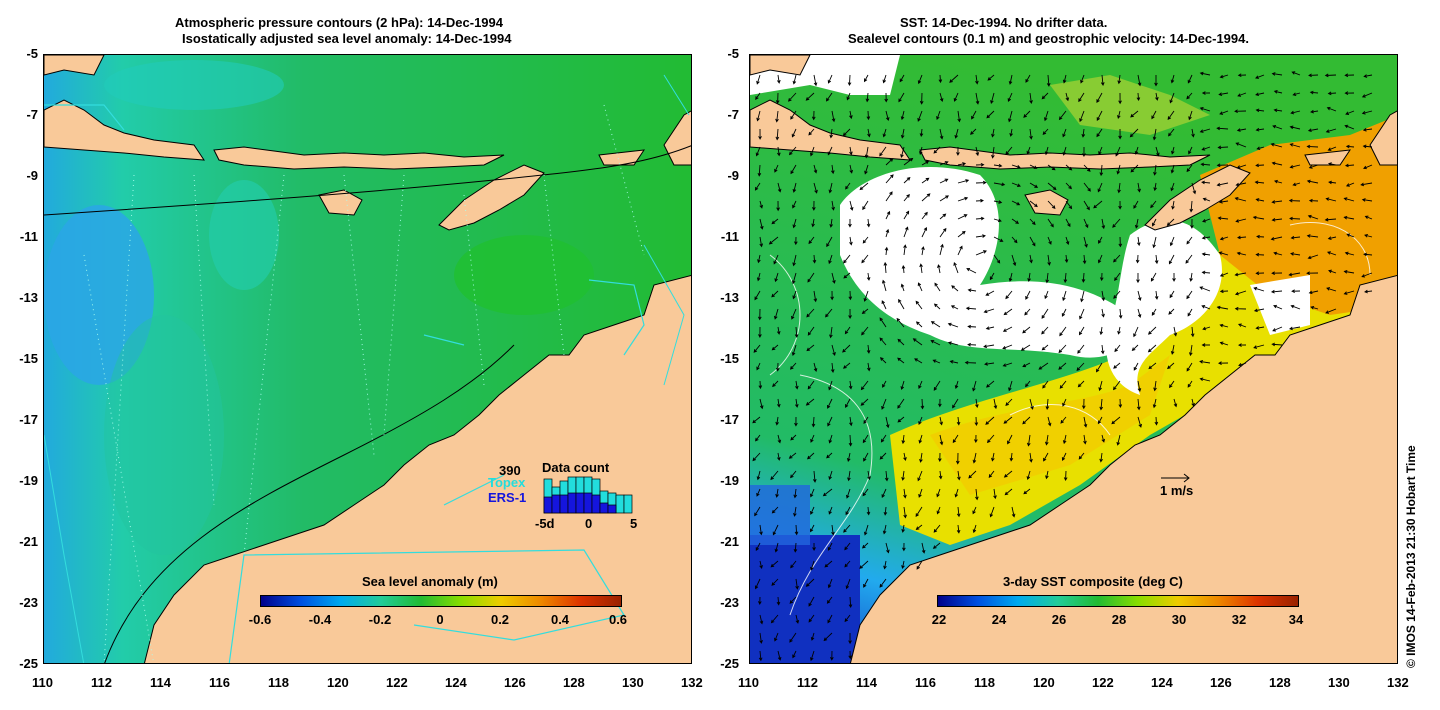 This screenshot has height=710, width=1440. Describe the element at coordinates (729, 602) in the screenshot. I see `right-y-tick: -23` at that location.